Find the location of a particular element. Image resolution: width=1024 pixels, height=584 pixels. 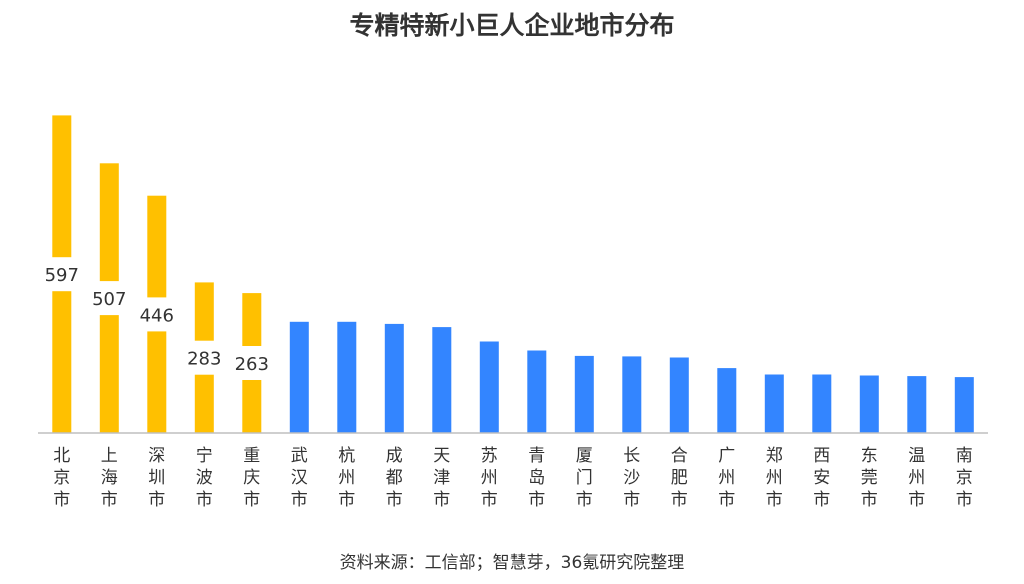

chart-source-note: 资料来源：工信部；智慧芽，36氪研究院整理 is located at coordinates (512, 563).